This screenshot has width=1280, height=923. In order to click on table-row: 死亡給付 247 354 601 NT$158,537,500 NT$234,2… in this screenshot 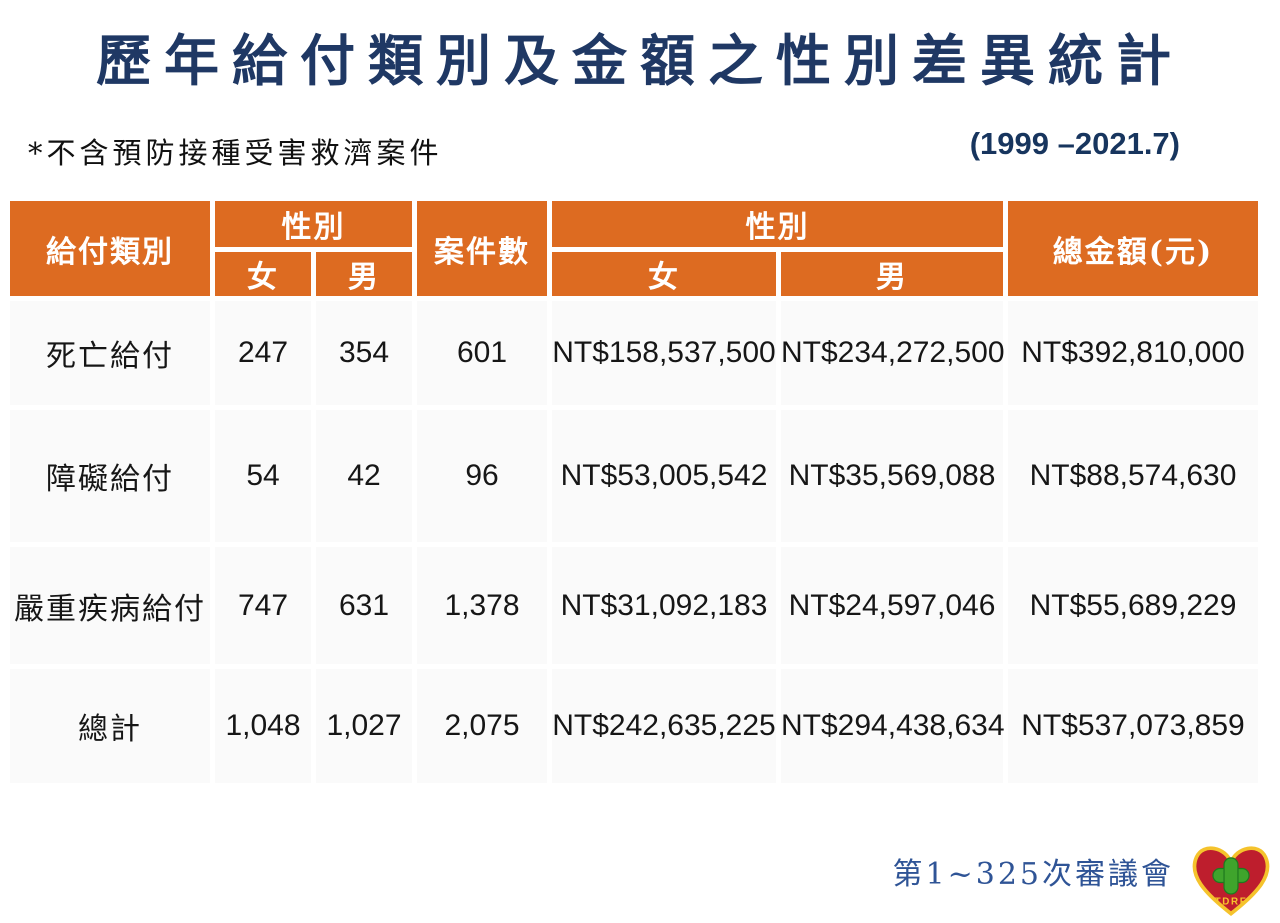, I will do `click(634, 353)`.